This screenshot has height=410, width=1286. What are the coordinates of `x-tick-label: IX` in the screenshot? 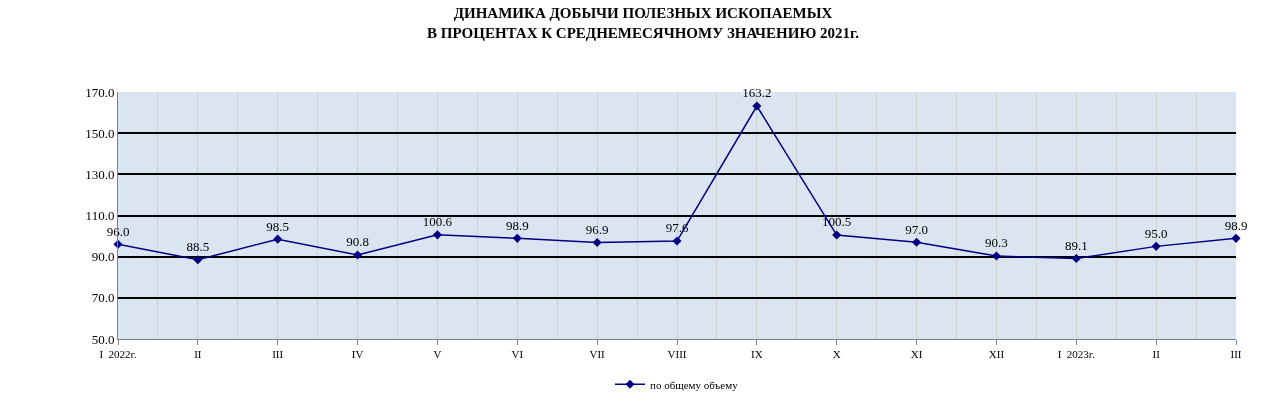 It's located at (757, 354).